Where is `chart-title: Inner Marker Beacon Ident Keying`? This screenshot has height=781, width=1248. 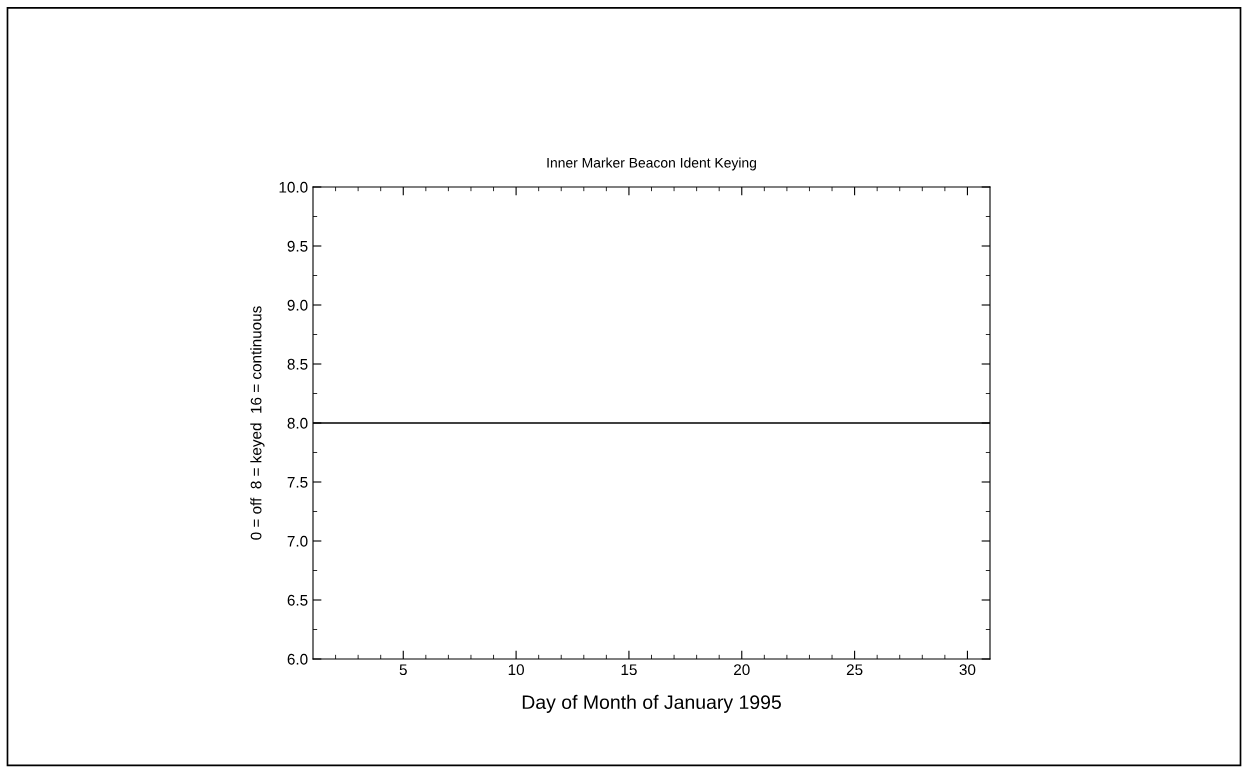 chart-title: Inner Marker Beacon Ident Keying is located at coordinates (651, 164).